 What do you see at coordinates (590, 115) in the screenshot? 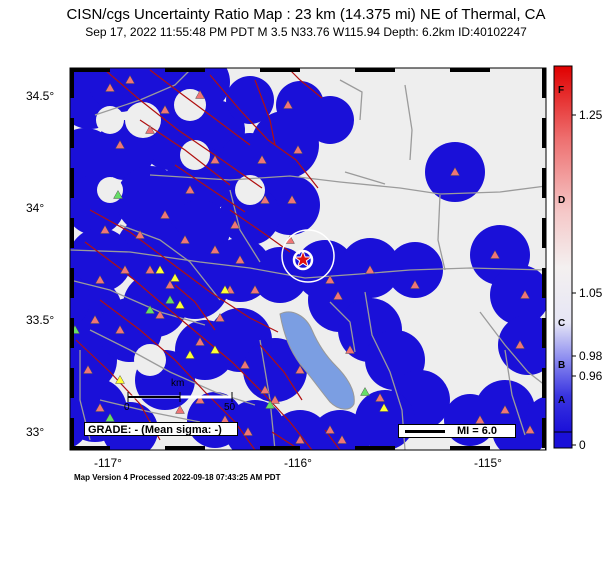
I see `colorbar-value: 1.25` at bounding box center [590, 115].